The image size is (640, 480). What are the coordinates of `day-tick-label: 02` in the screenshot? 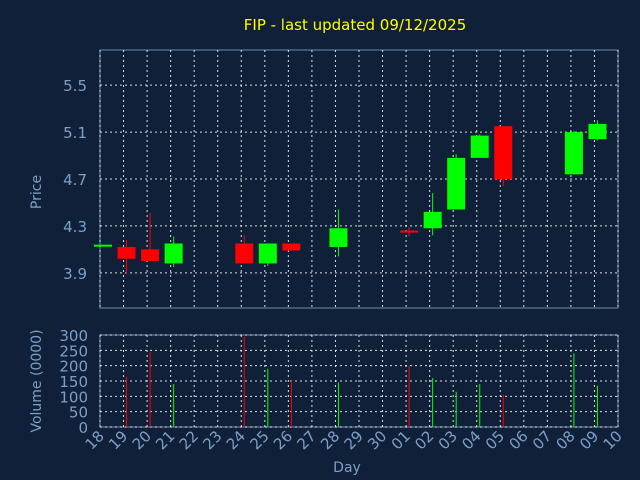 It's located at (424, 440).